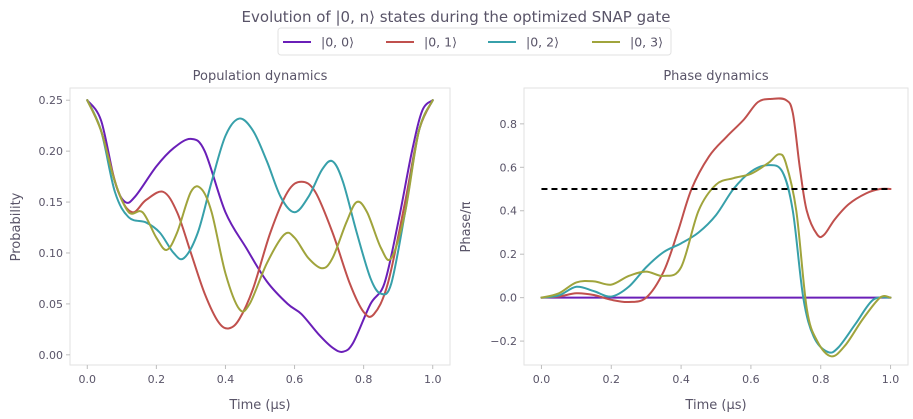 The width and height of the screenshot is (913, 419). Describe the element at coordinates (226, 379) in the screenshot. I see `population-x-tick-label: 0.4` at that location.